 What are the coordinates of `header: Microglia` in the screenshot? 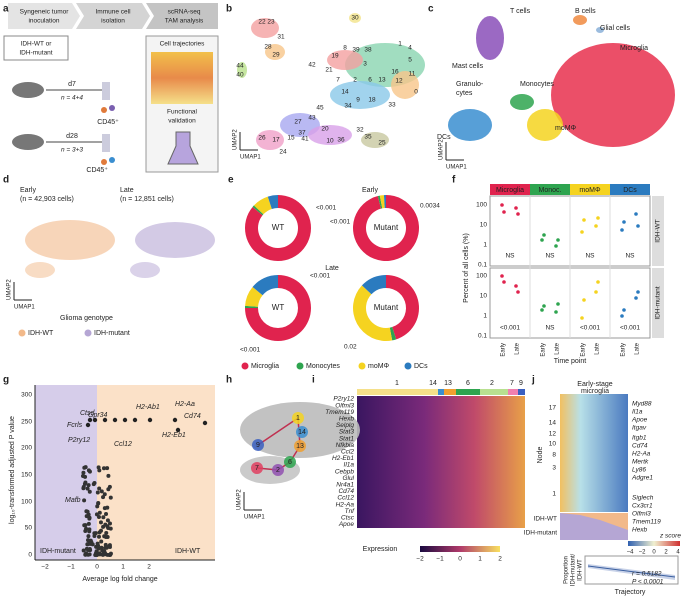 It's located at (510, 190).